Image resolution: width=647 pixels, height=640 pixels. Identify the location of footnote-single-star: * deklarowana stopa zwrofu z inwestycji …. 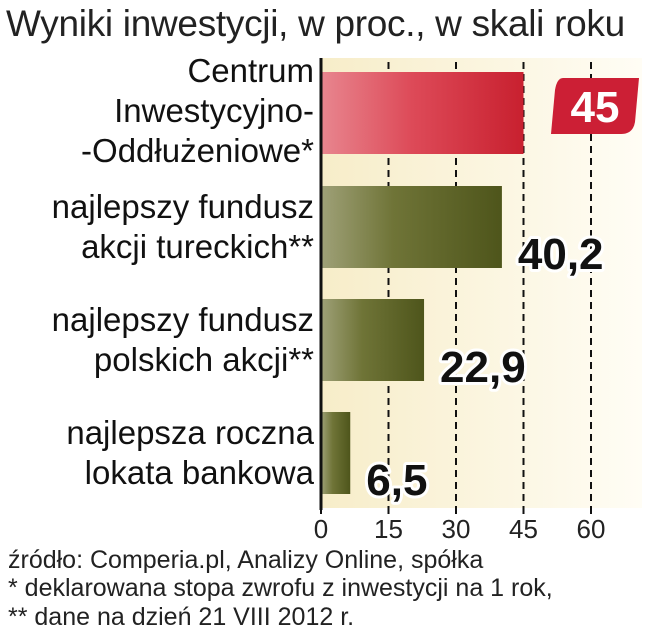
(280, 588).